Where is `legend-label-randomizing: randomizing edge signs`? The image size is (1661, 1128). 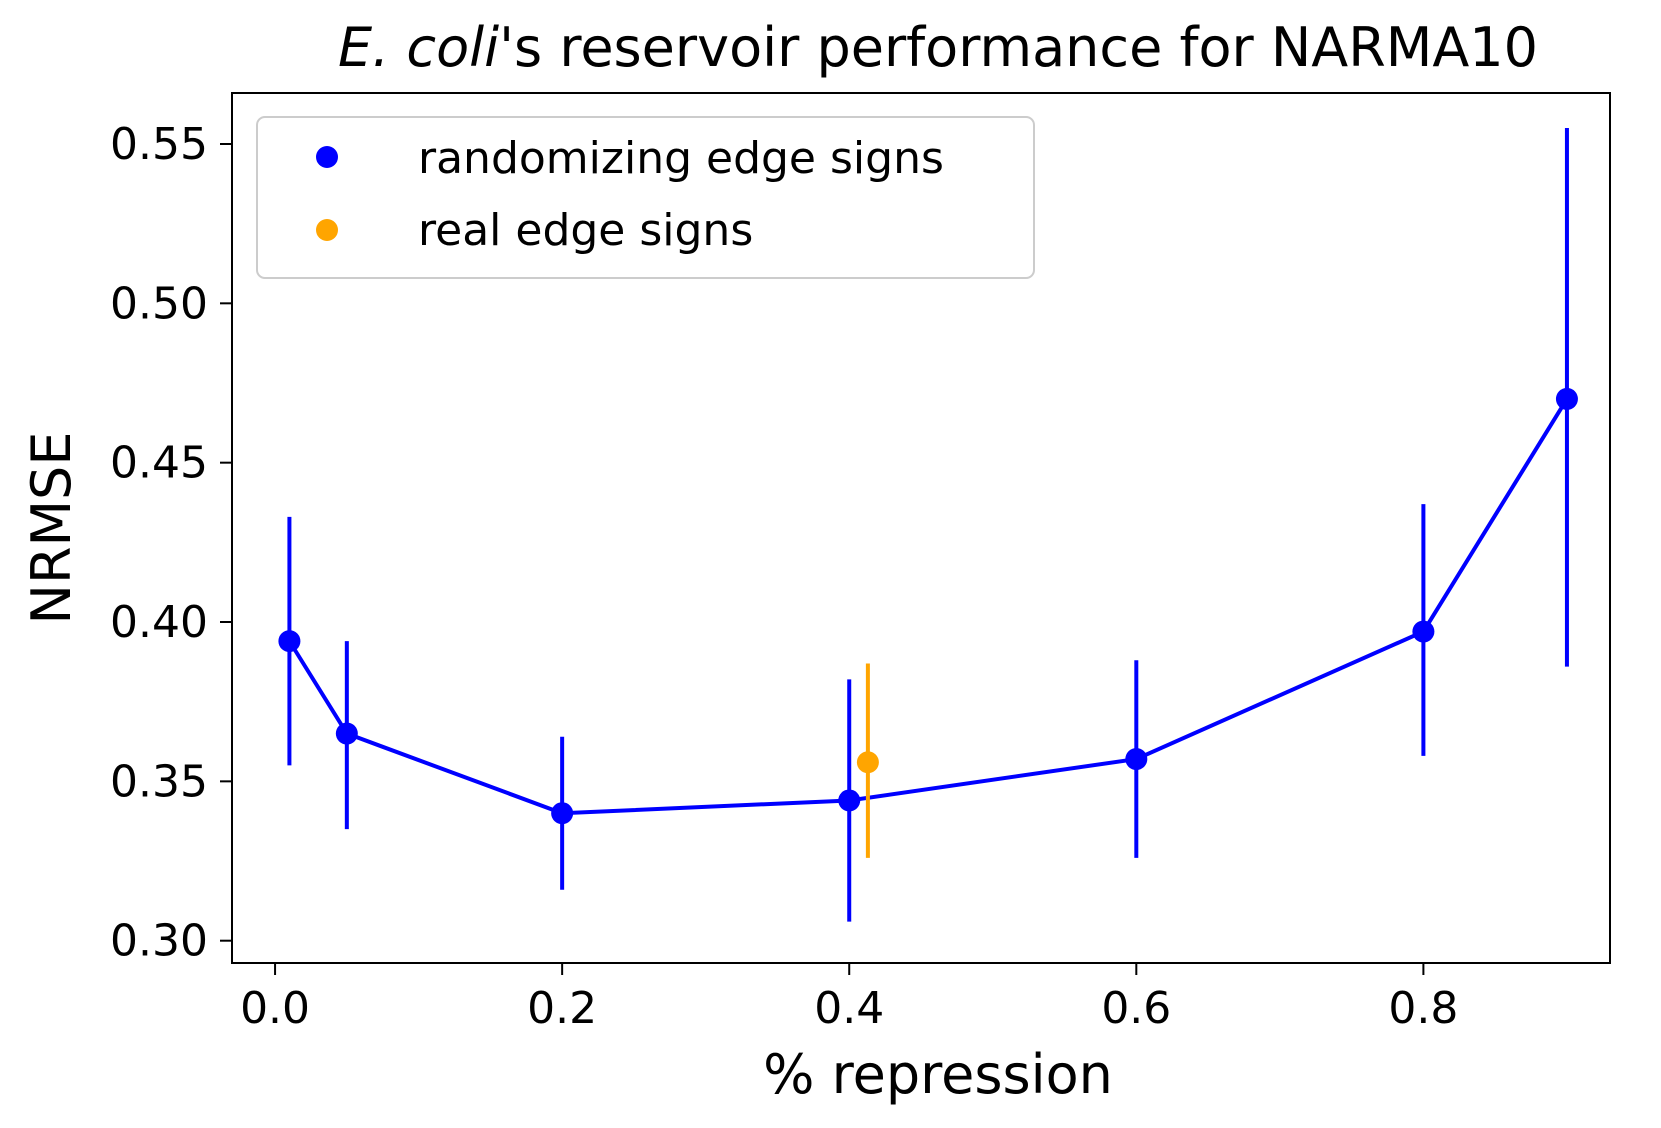
legend-label-randomizing: randomizing edge signs is located at coordinates (681, 158).